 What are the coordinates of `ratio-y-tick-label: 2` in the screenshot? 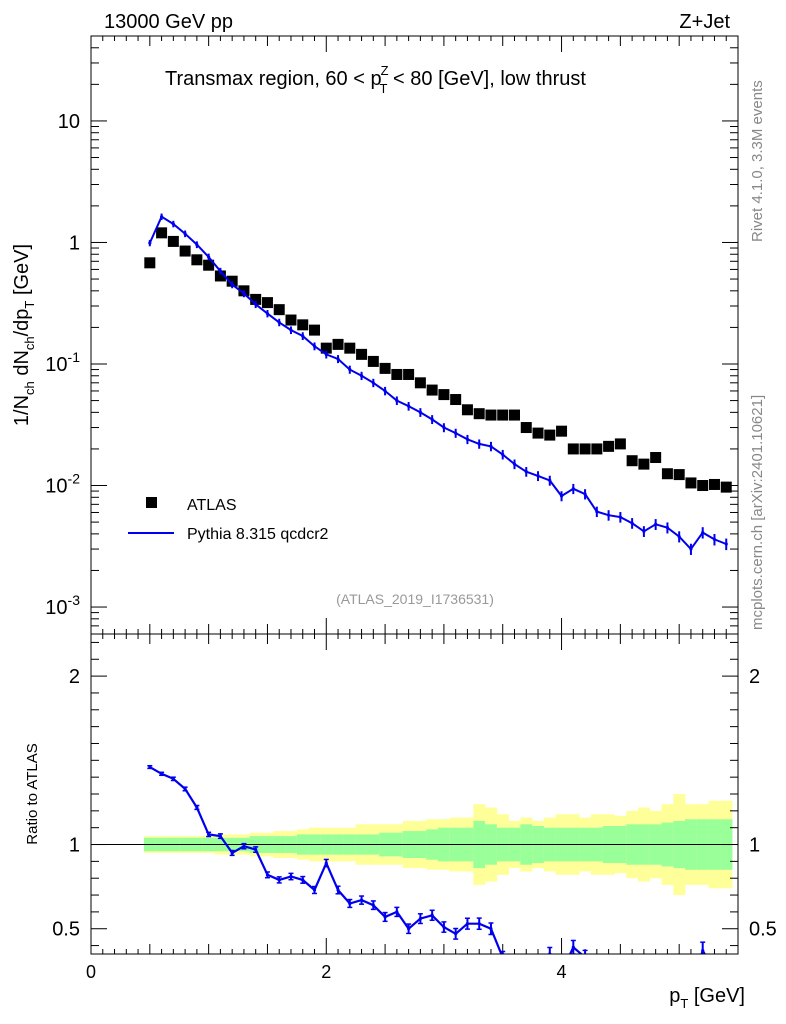 It's located at (74, 677).